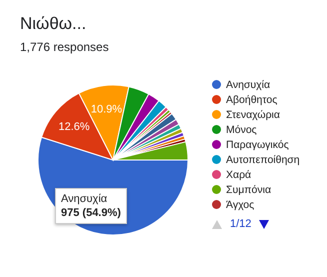 The image size is (327, 277). Describe the element at coordinates (248, 84) in the screenshot. I see `legend-label: Ανησυχία` at that location.